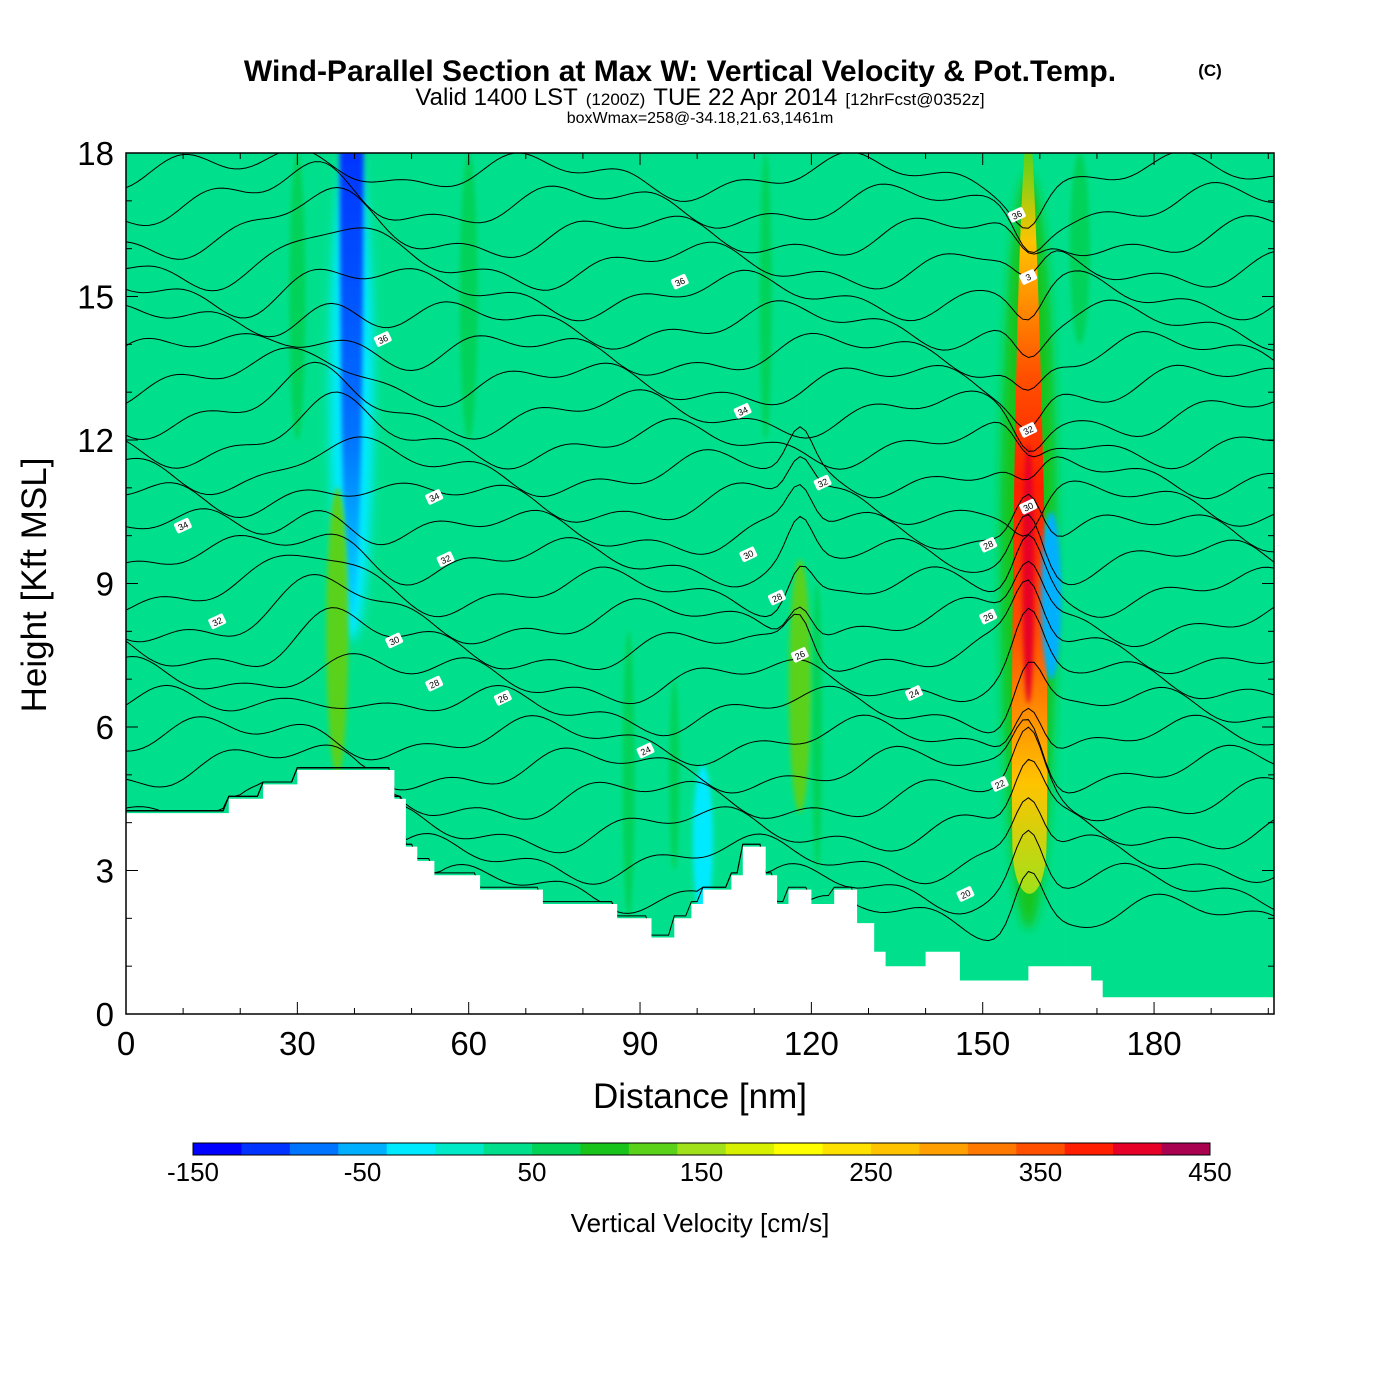 This screenshot has height=1400, width=1400. I want to click on colorbar-tick-labels: -150 -50 50 150 250 350 450, so click(699, 1172).